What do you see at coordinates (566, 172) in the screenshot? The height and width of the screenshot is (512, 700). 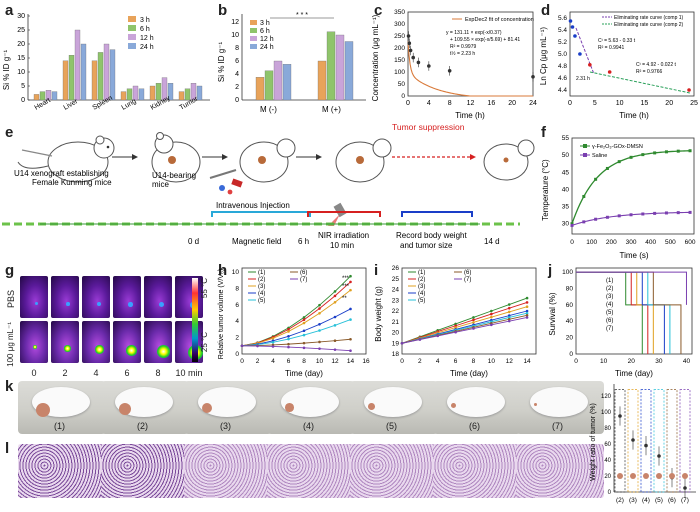 I see `panel-f-ytick: 45` at bounding box center [566, 172].